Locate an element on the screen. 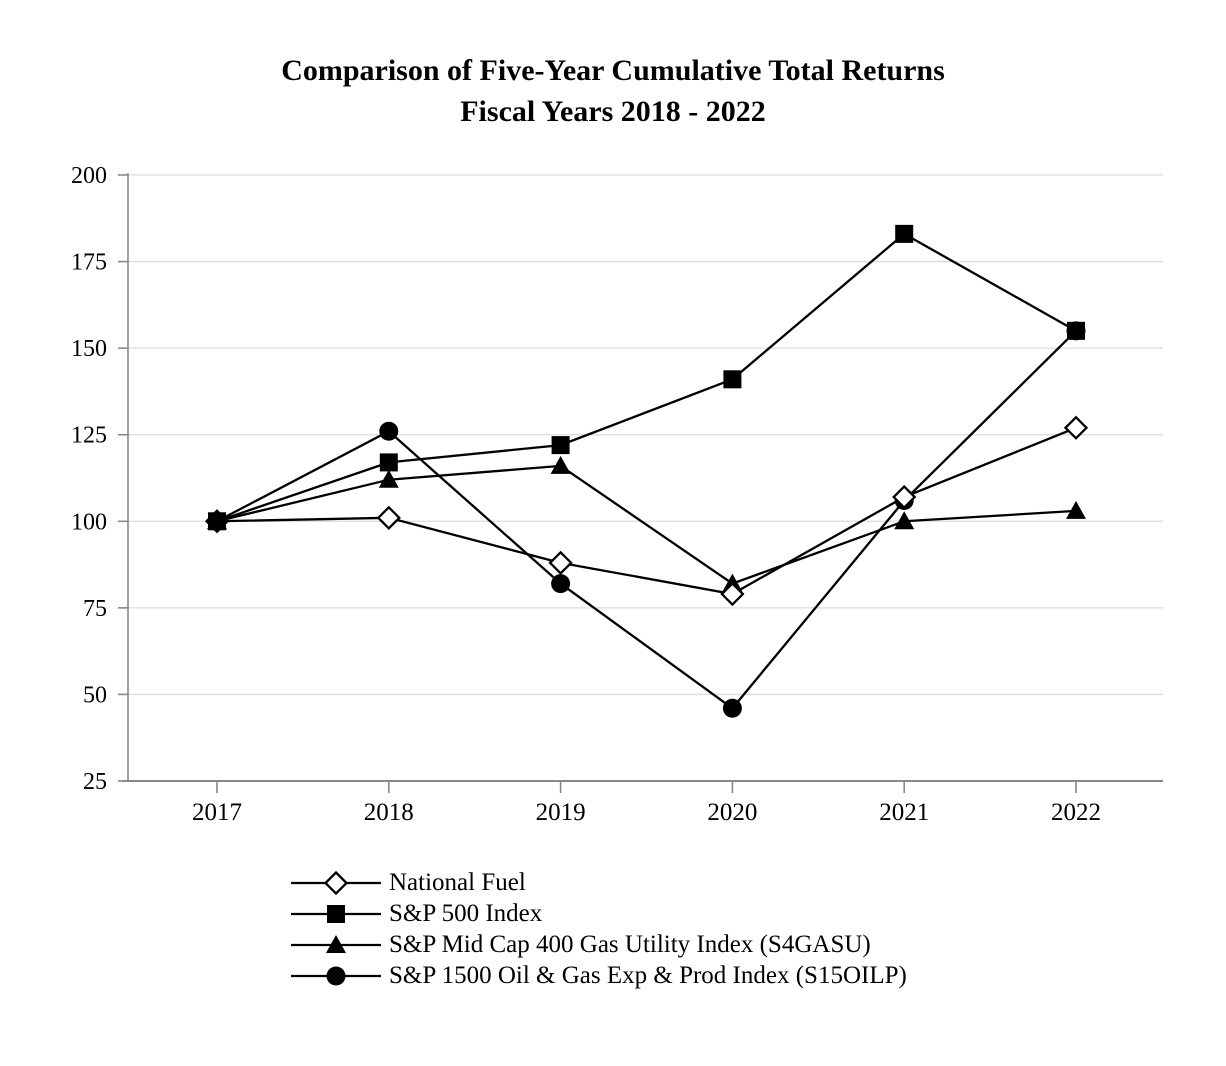  legend-item: National Fuel is located at coordinates (598, 882).